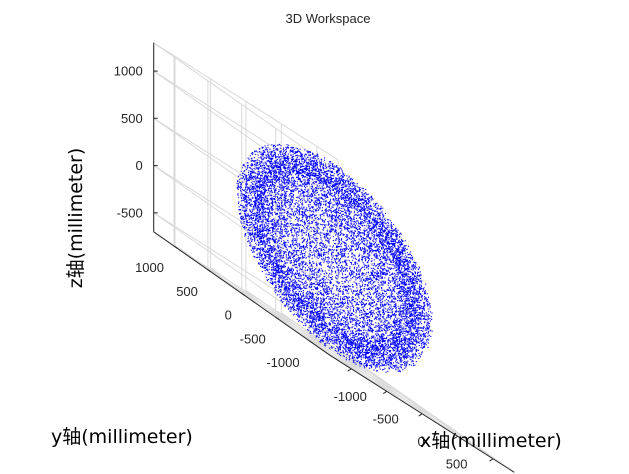  What do you see at coordinates (350, 396) in the screenshot?
I see `x-tick-label: -1000` at bounding box center [350, 396].